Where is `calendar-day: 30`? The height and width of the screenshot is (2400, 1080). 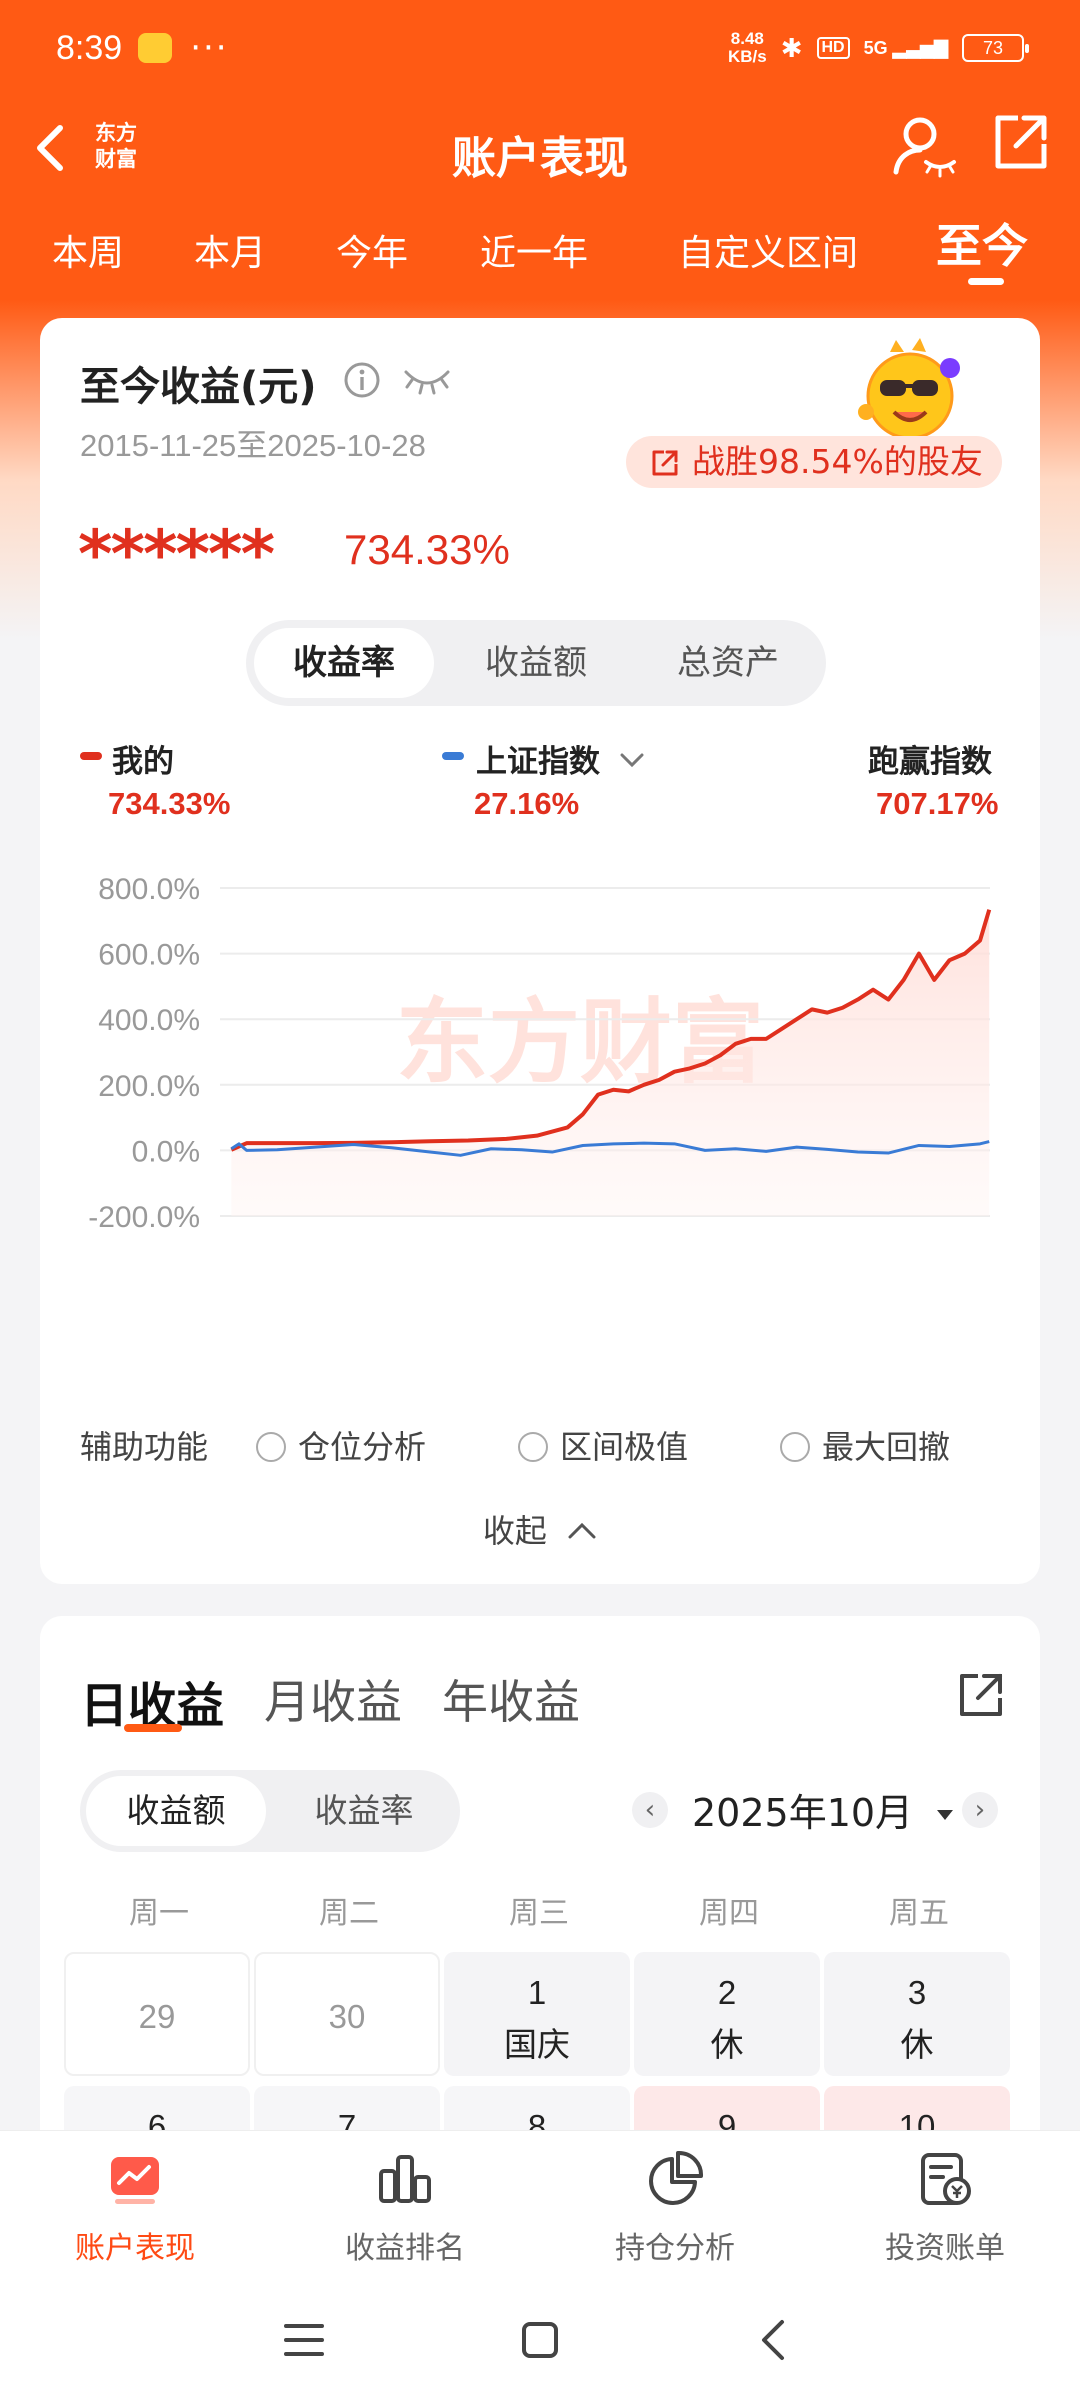 calendar-day: 30 is located at coordinates (347, 2014).